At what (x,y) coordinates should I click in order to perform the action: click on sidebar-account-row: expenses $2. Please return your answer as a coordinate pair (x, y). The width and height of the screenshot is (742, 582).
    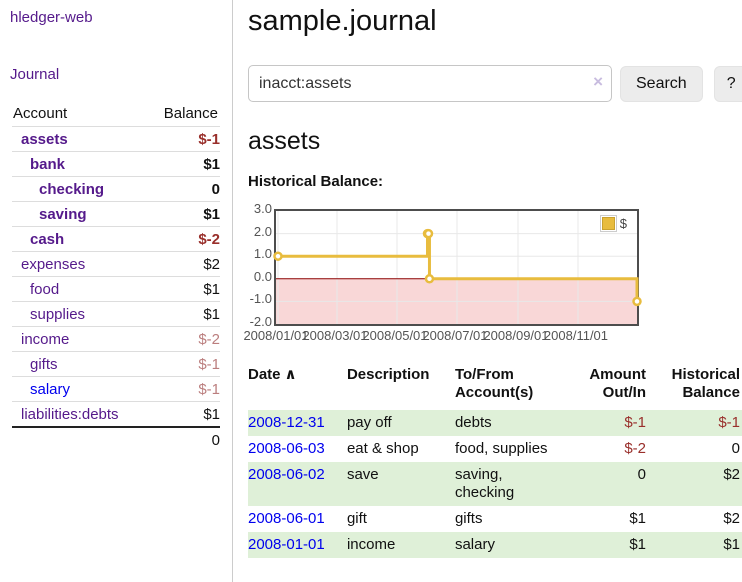
    Looking at the image, I should click on (116, 264).